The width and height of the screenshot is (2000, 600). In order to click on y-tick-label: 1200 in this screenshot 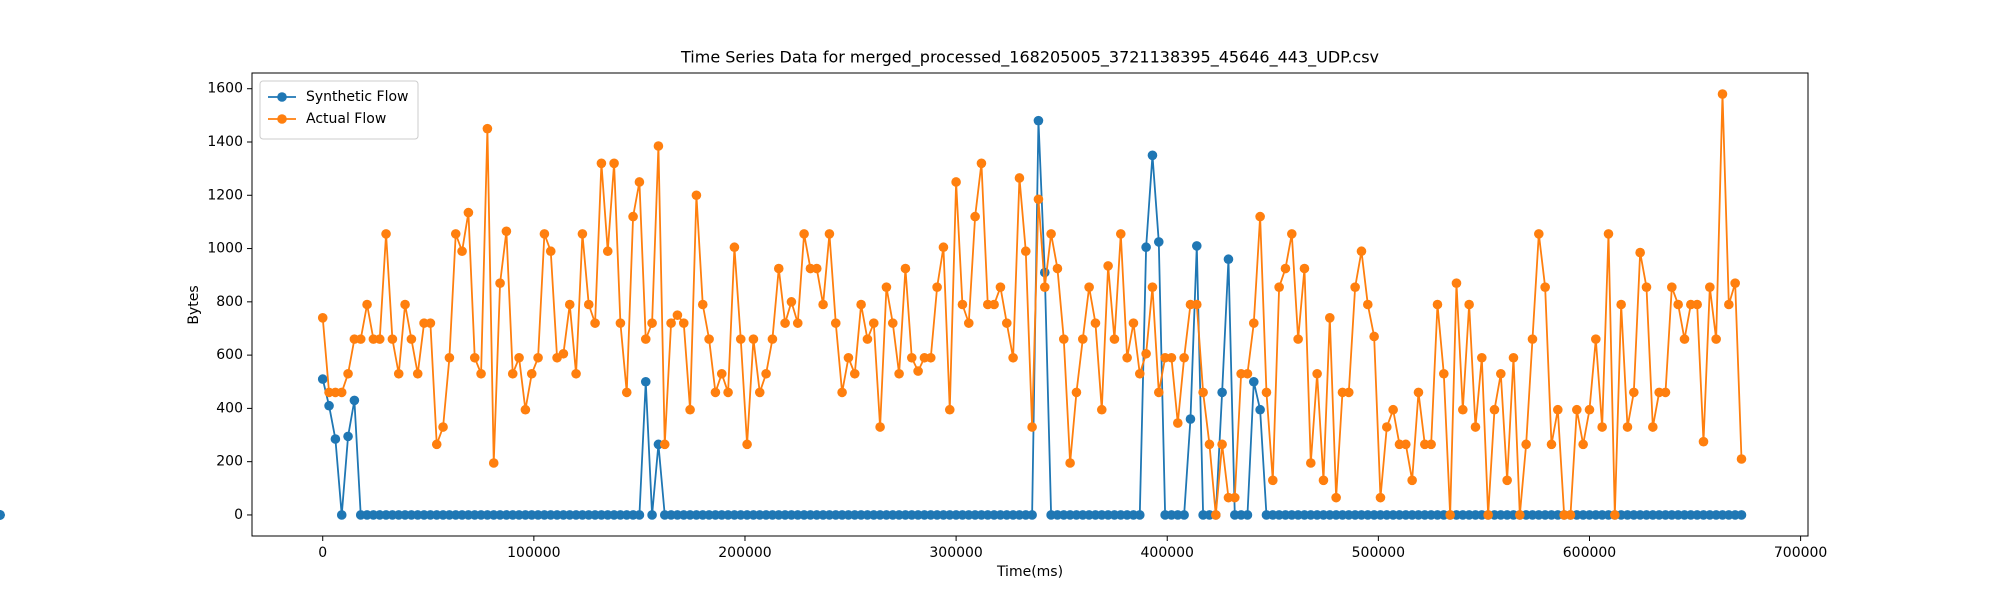, I will do `click(225, 195)`.